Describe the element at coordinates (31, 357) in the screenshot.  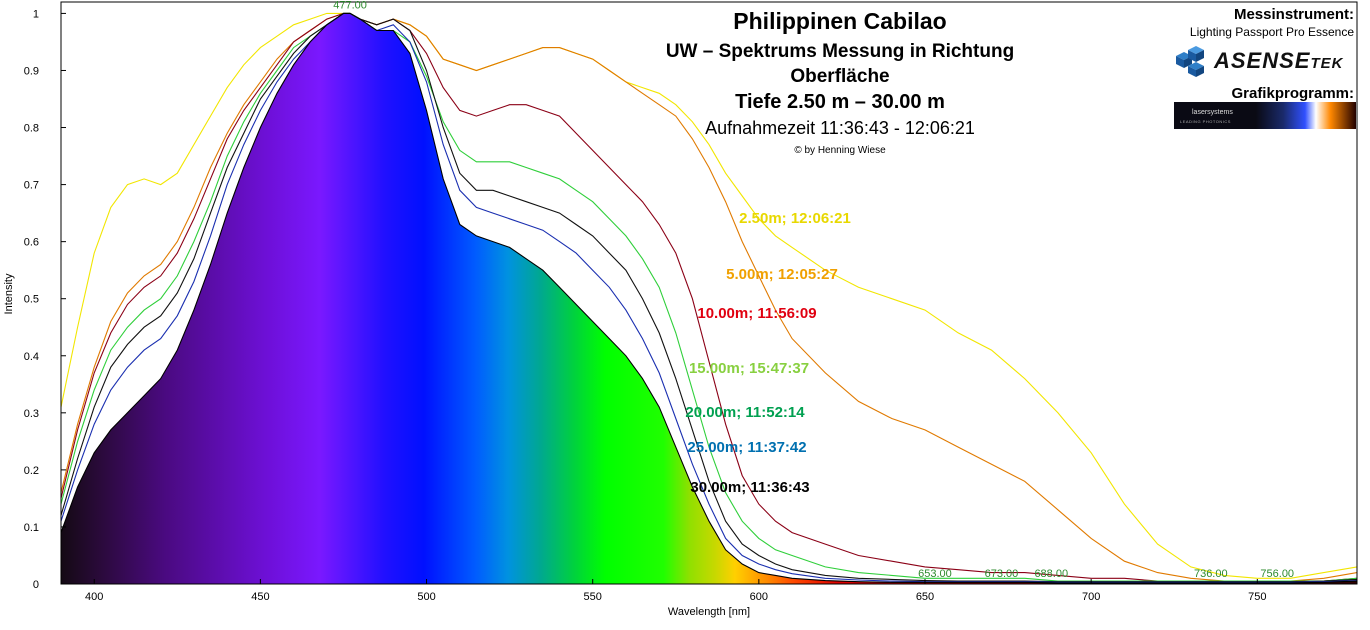
I see `y-tick-label: 0.4` at that location.